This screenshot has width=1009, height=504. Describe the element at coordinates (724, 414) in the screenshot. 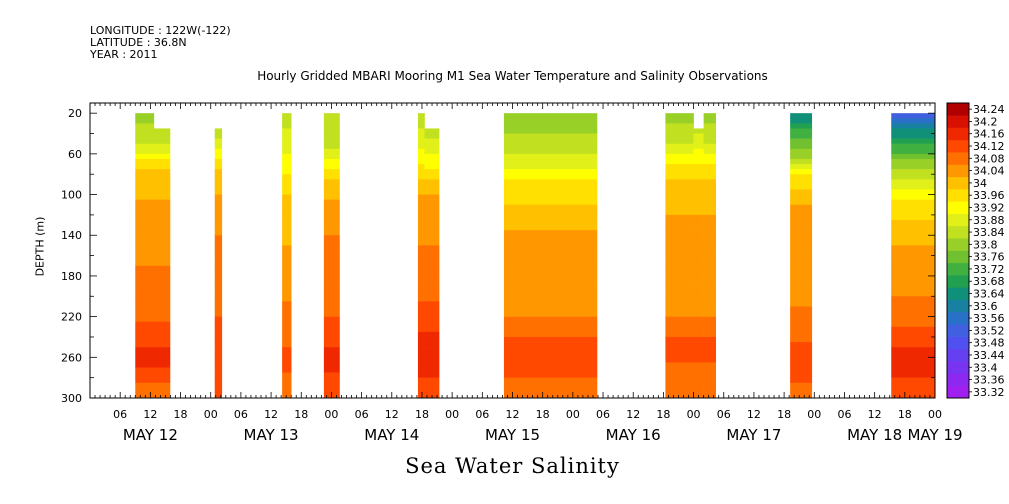

I see `x-tick-label: 06` at that location.